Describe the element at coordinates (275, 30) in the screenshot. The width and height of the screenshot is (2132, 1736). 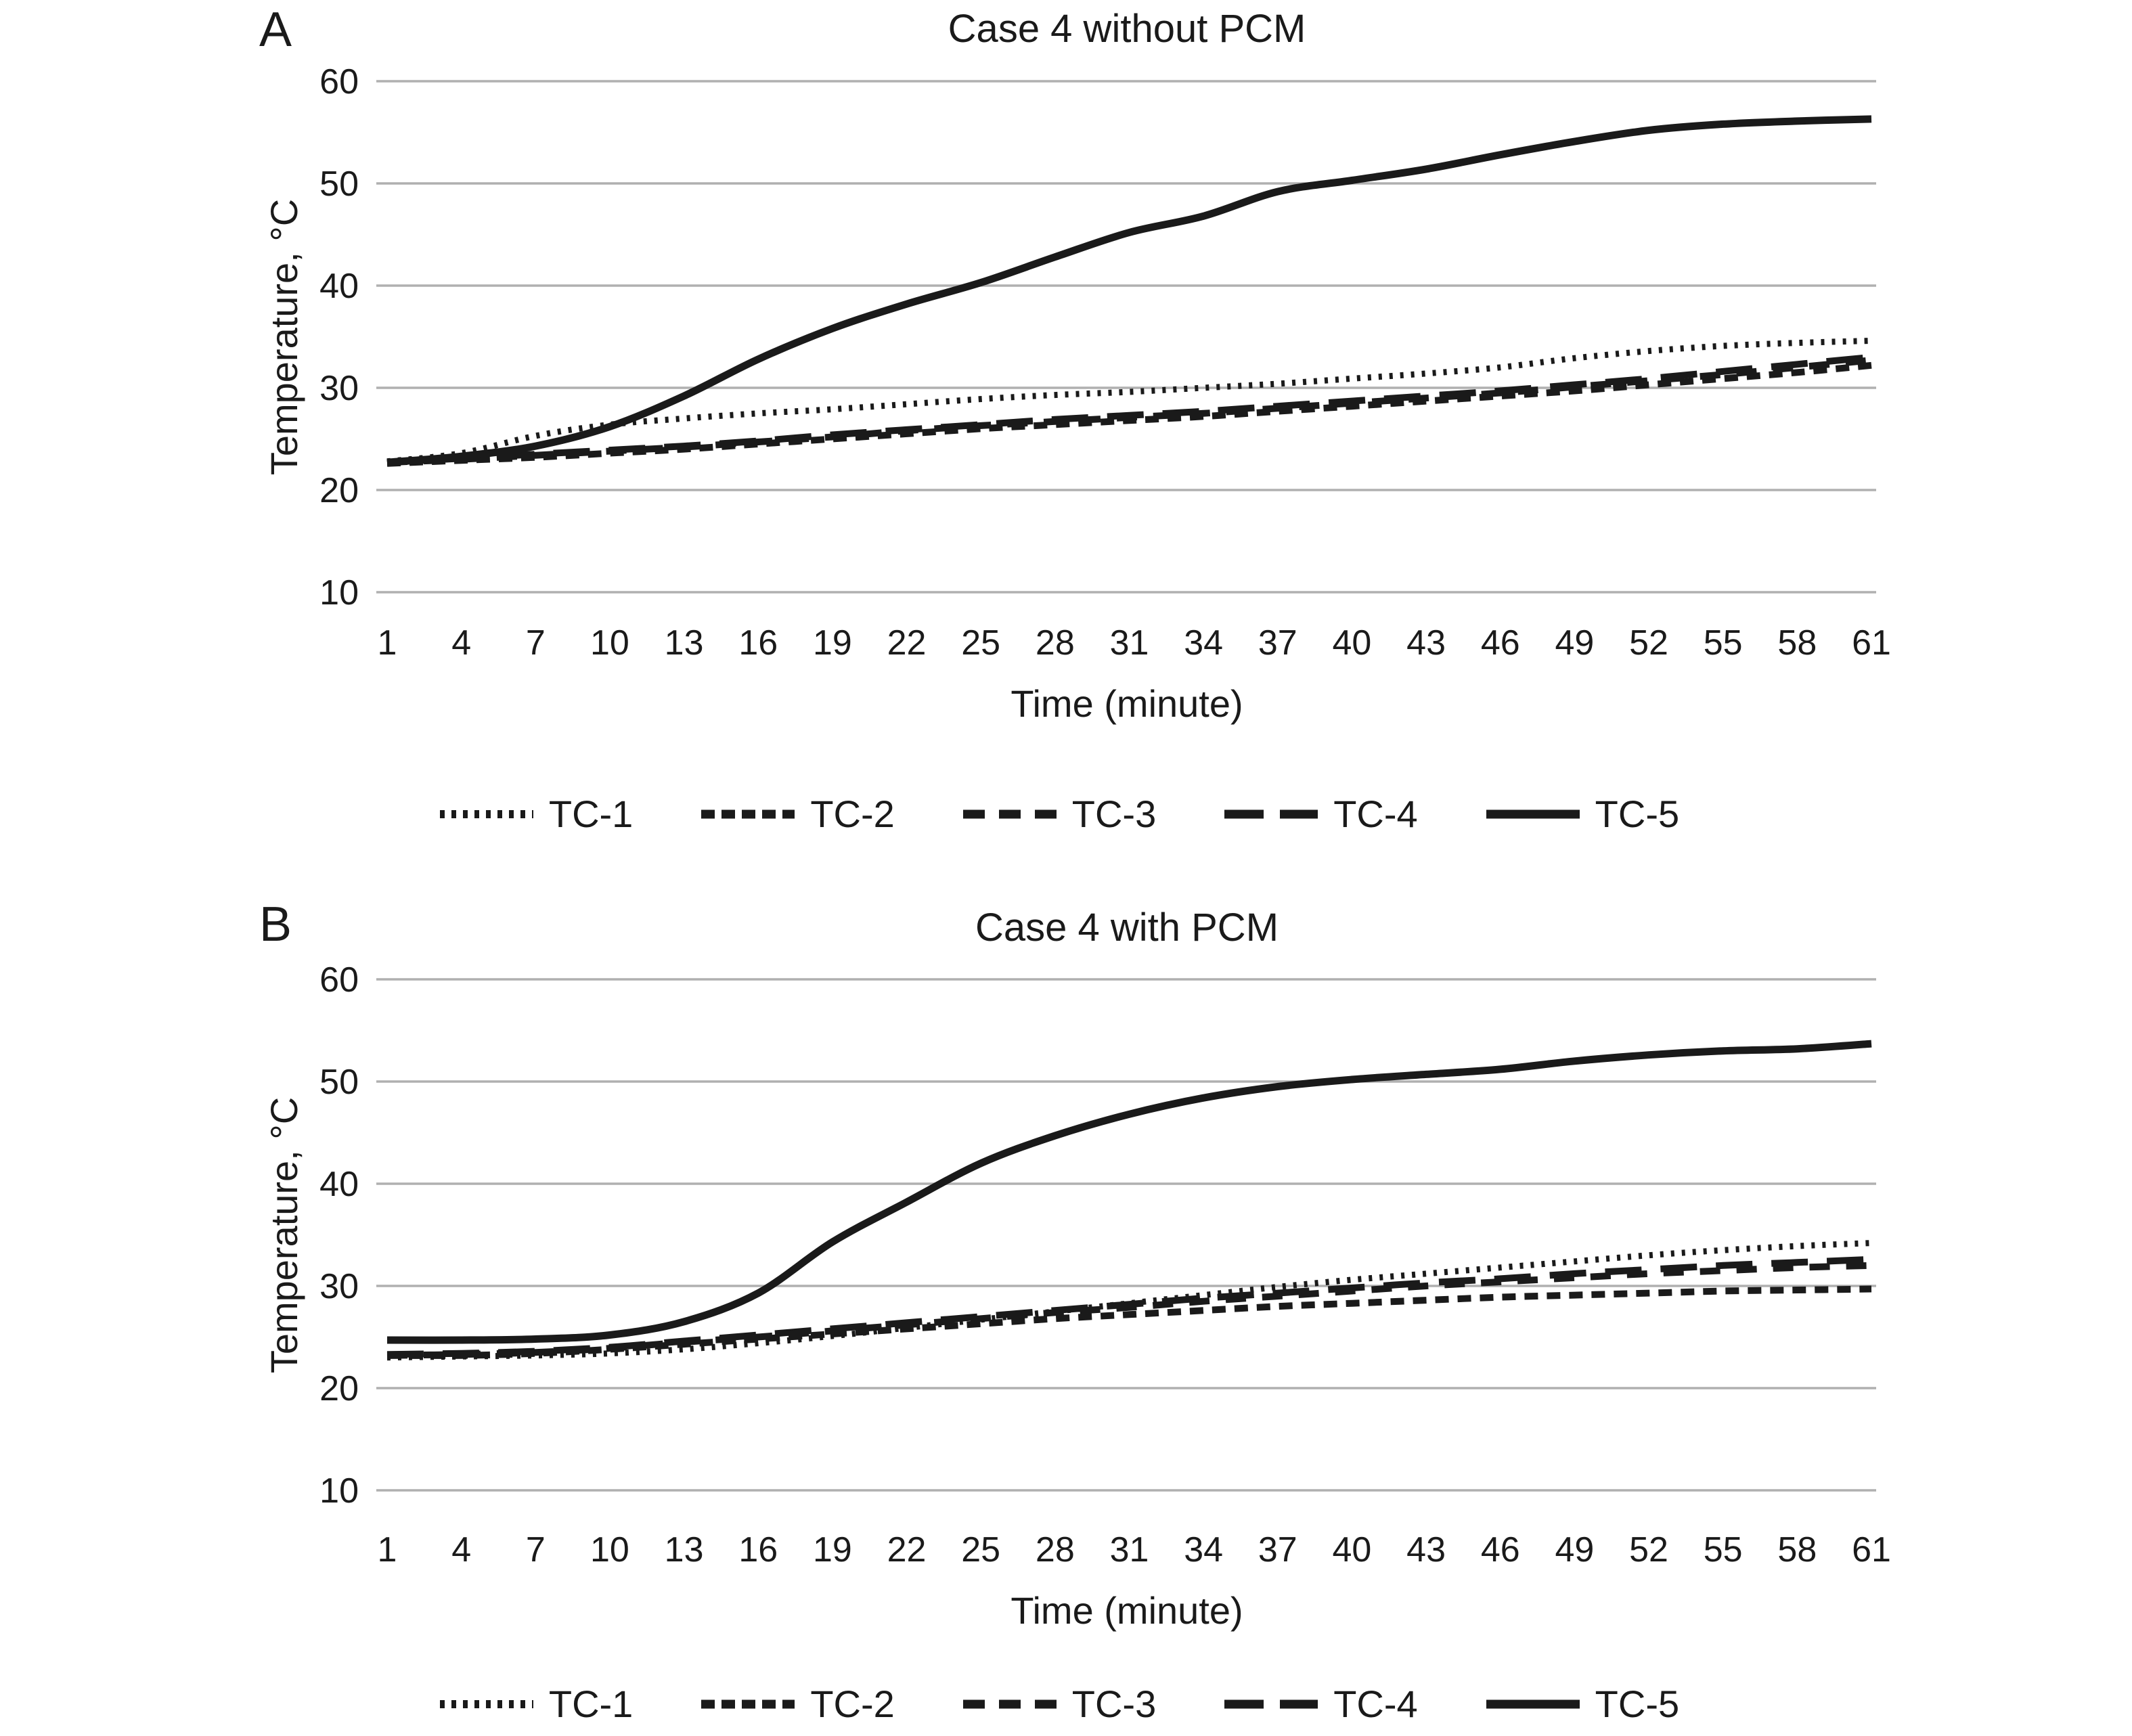
I see `panel-a-letter: A` at that location.